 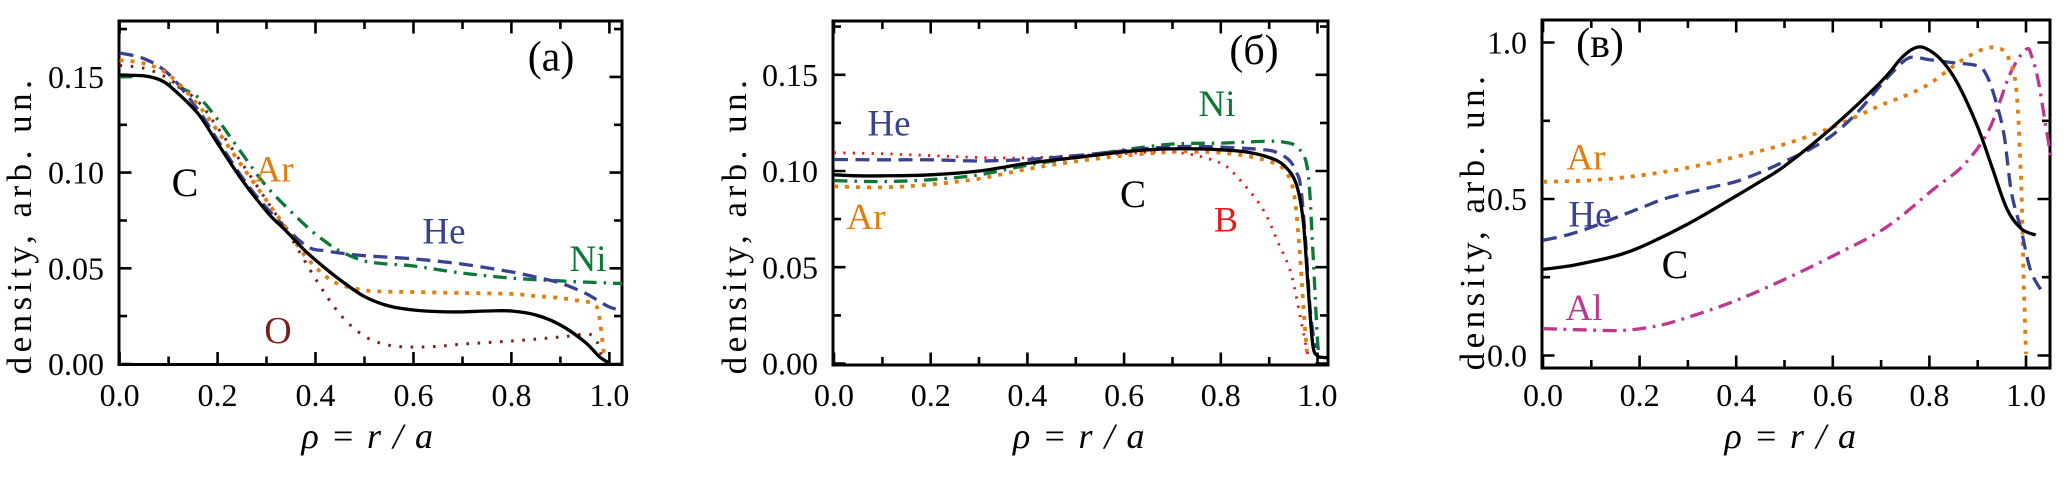 What do you see at coordinates (1584, 308) in the screenshot?
I see `svg-text: Al` at bounding box center [1584, 308].